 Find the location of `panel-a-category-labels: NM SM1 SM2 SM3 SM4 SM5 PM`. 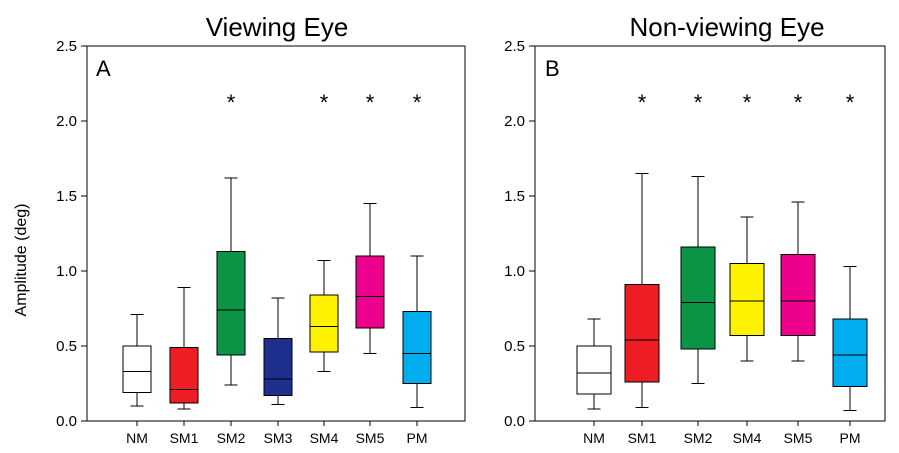

panel-a-category-labels: NM SM1 SM2 SM3 SM4 SM5 PM is located at coordinates (277, 433).